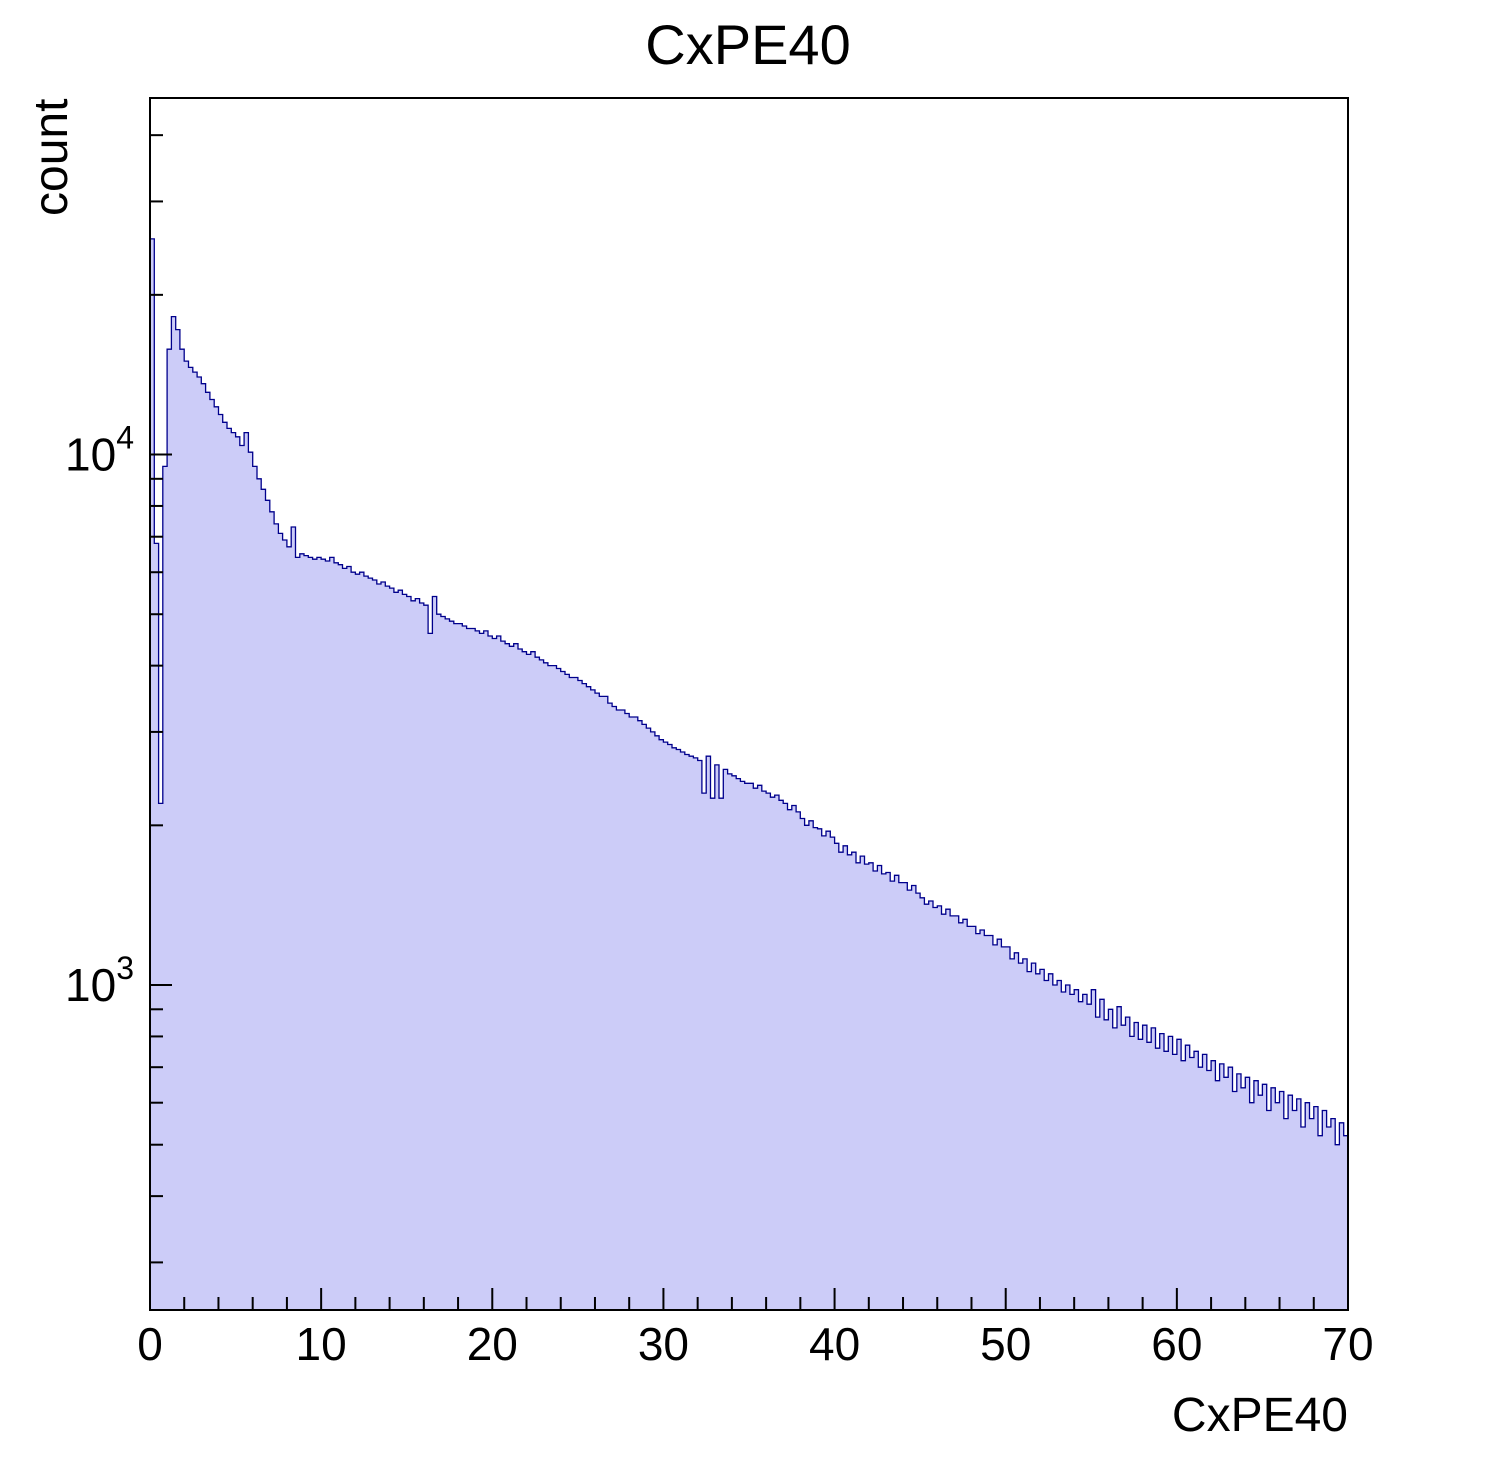 The image size is (1496, 1472). I want to click on x-tick-label: 0, so click(150, 1344).